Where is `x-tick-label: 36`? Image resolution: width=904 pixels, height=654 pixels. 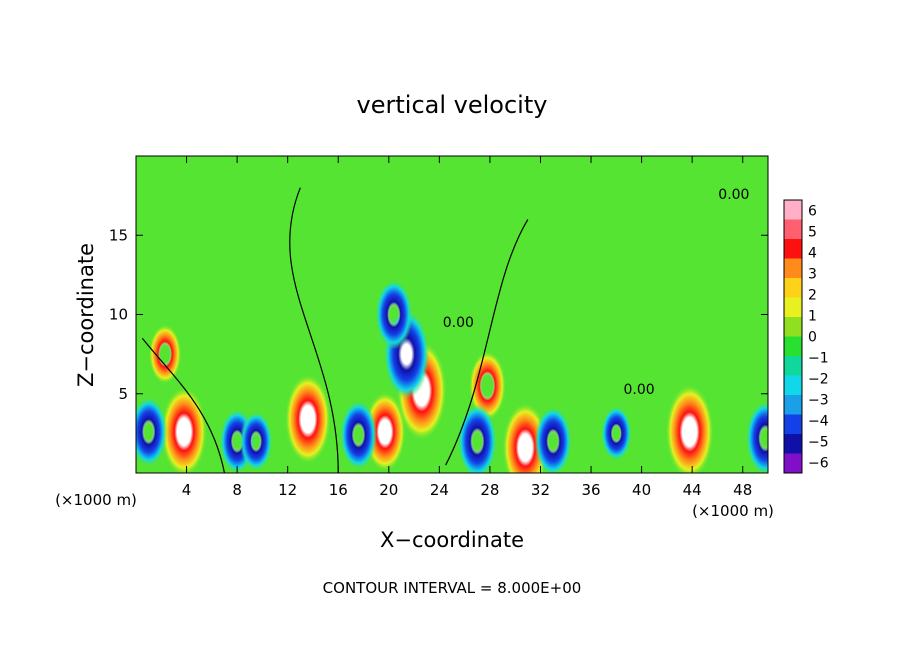 x-tick-label: 36 is located at coordinates (590, 490).